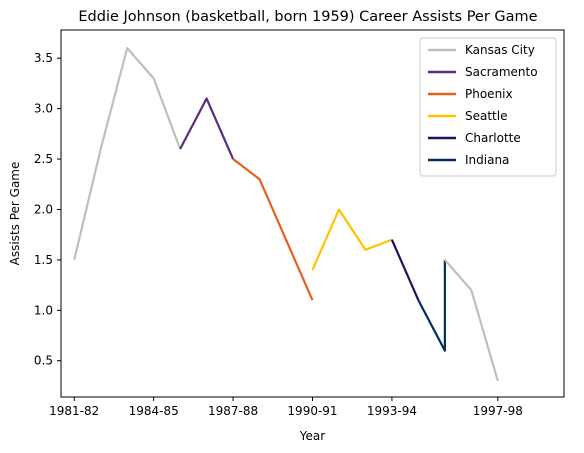  Describe the element at coordinates (43, 260) in the screenshot. I see `y-tick-label: 1.5` at that location.